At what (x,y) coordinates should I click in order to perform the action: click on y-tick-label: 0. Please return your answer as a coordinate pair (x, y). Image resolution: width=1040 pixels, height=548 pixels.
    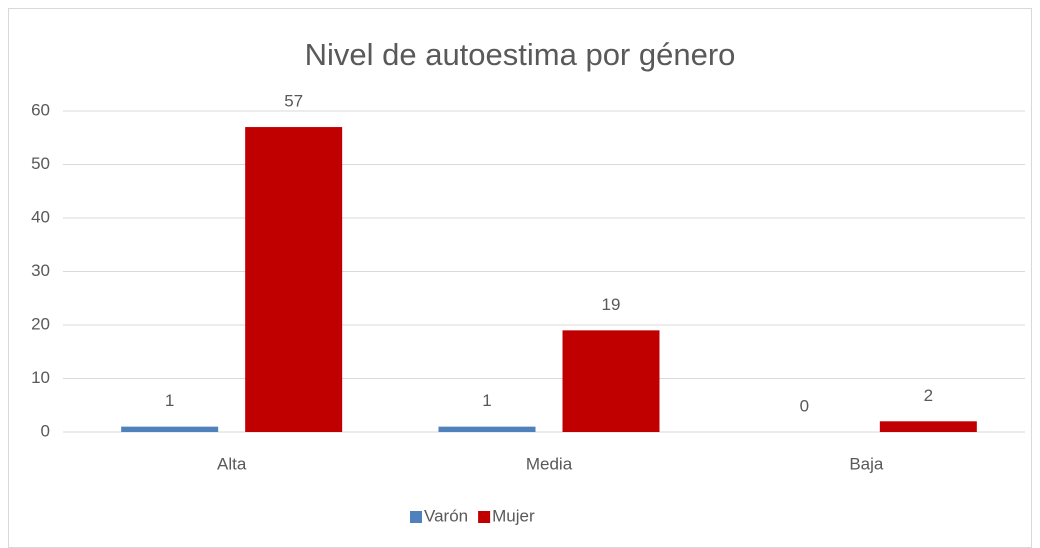
    Looking at the image, I should click on (45, 430).